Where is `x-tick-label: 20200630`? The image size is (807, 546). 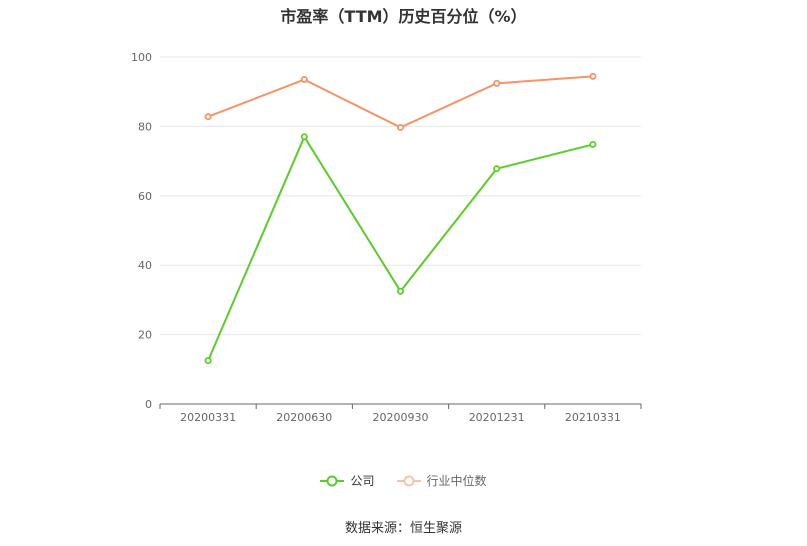
x-tick-label: 20200630 is located at coordinates (304, 417).